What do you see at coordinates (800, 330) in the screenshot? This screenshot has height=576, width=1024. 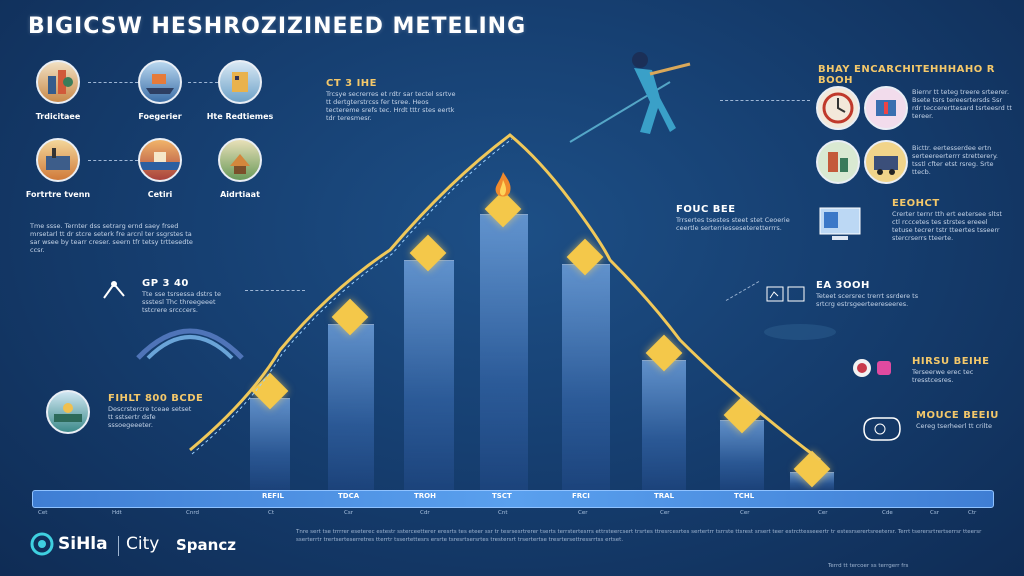 I see `cloud-decoration` at bounding box center [800, 330].